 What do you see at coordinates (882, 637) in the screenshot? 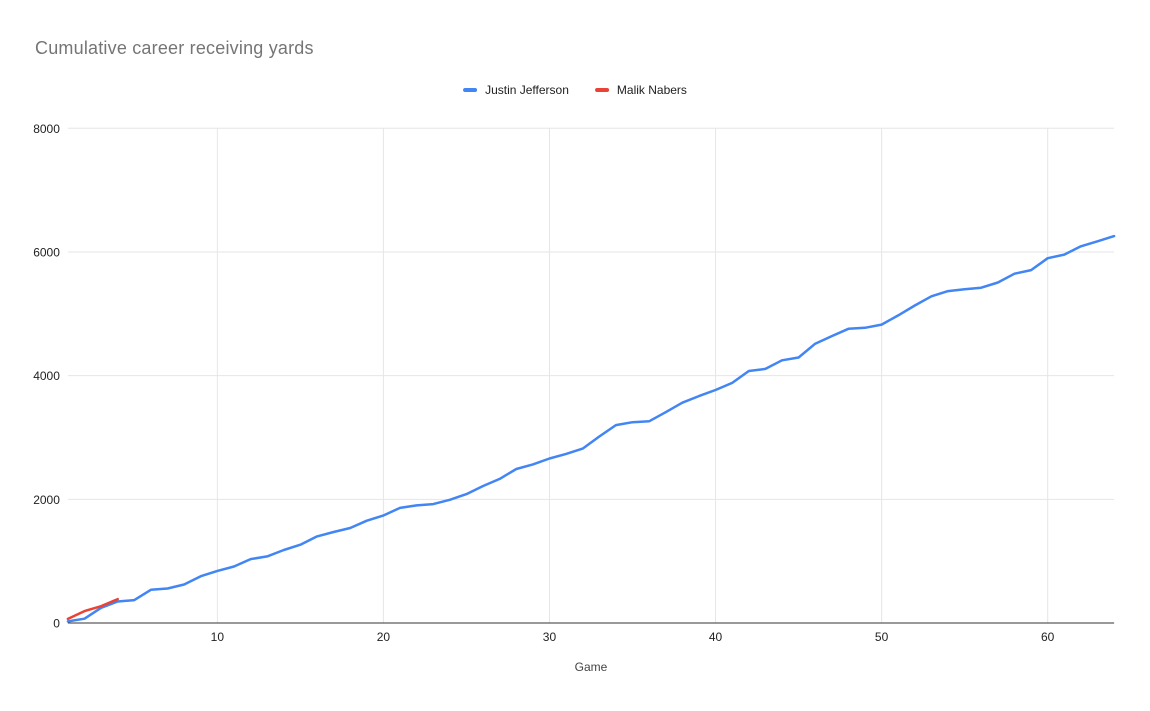
I see `x-tick-label: 50` at bounding box center [882, 637].